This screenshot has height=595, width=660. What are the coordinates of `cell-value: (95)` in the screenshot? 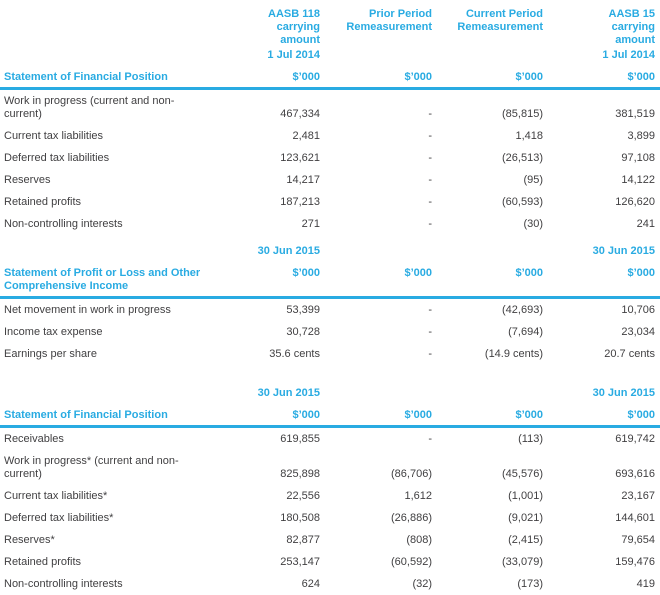 It's located at (533, 180).